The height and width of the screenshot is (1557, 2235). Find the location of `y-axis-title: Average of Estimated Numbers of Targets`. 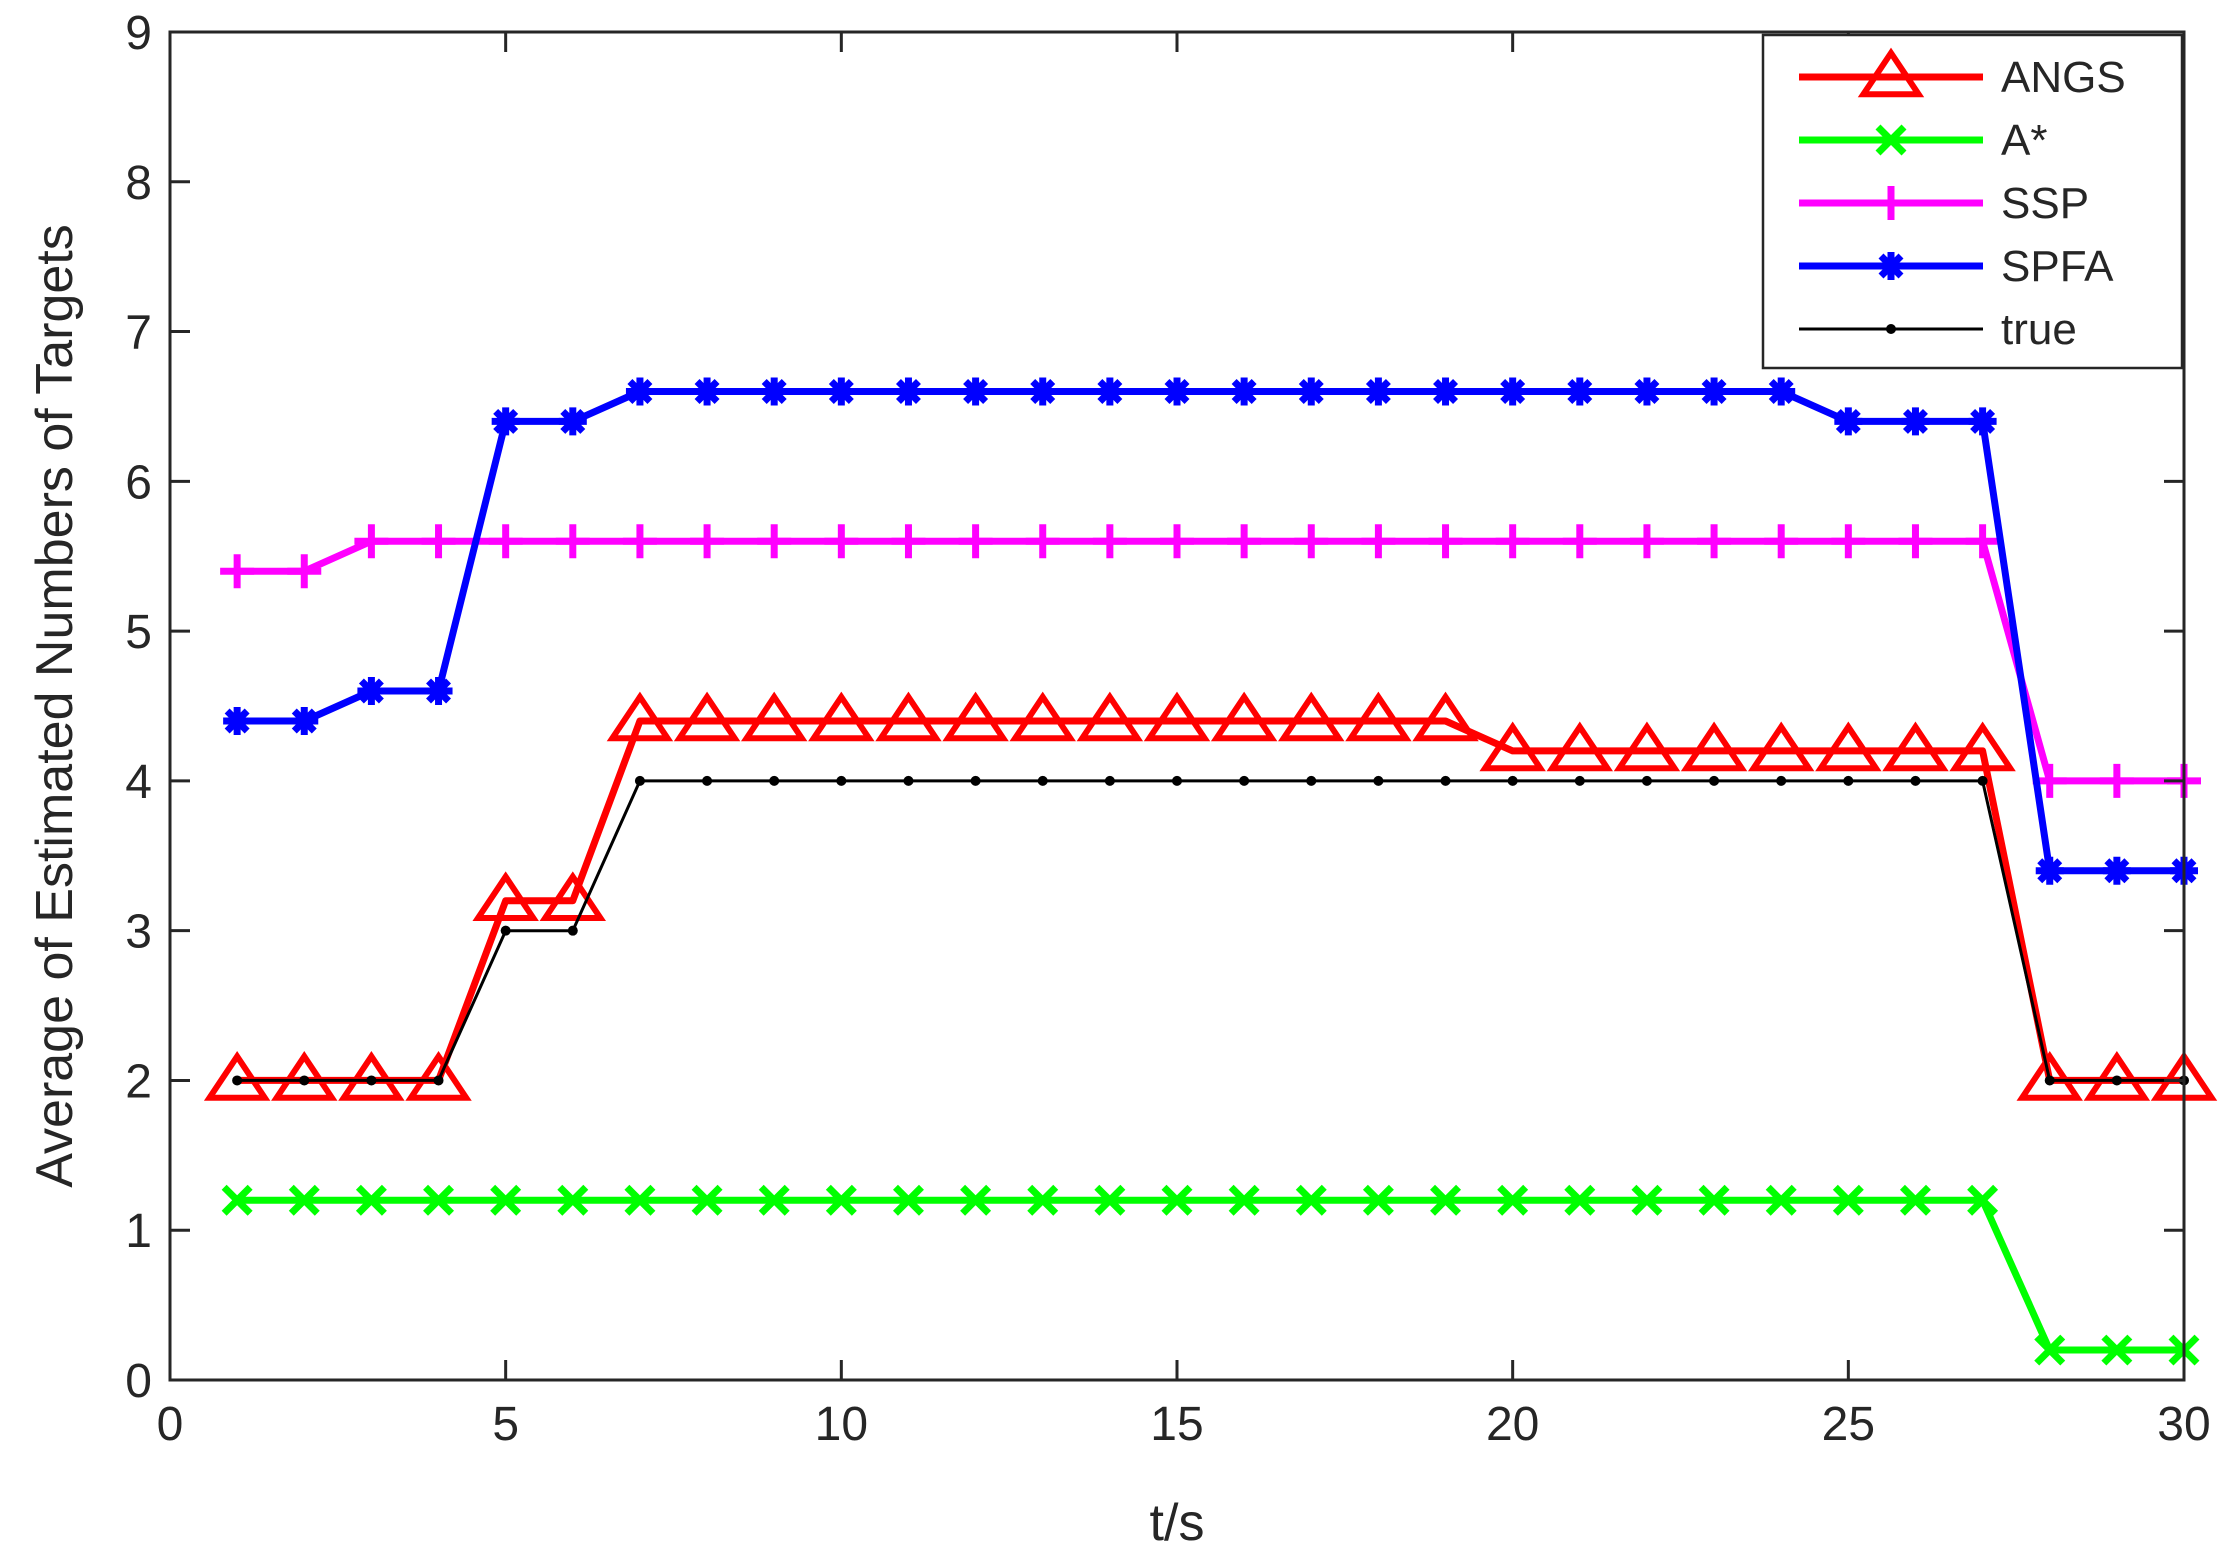

y-axis-title: Average of Estimated Numbers of Targets is located at coordinates (55, 705).